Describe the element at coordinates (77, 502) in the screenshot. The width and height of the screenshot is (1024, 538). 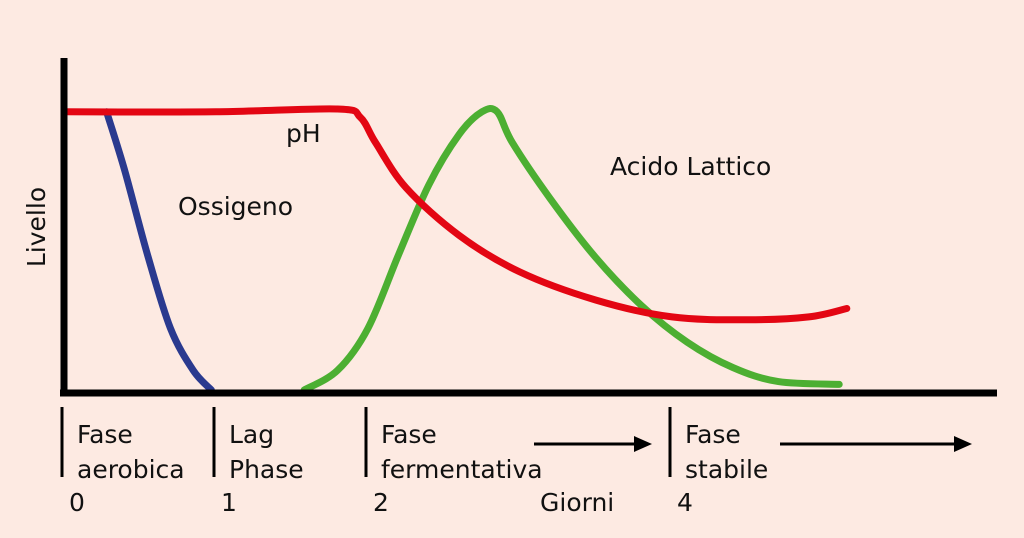
I see `x-tick-label: 0` at that location.